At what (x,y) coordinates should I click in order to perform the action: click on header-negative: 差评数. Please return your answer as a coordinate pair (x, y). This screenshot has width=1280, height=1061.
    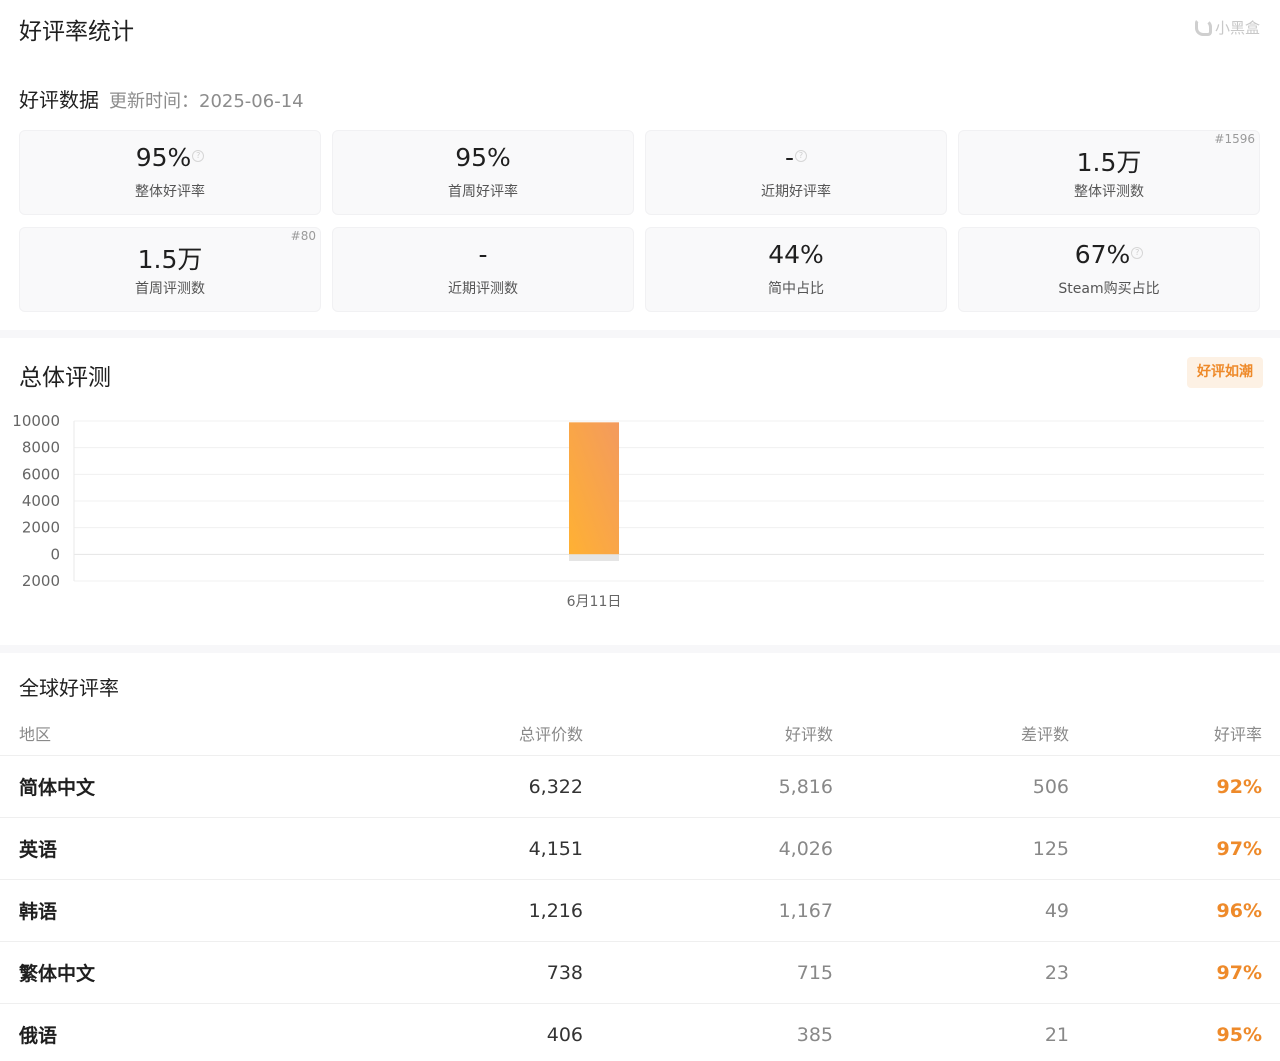
    Looking at the image, I should click on (1044, 734).